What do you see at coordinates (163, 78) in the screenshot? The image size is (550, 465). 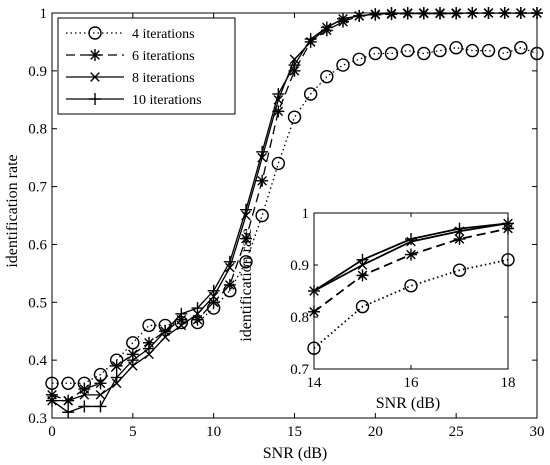 I see `legend-label-3: 8 iterations` at bounding box center [163, 78].